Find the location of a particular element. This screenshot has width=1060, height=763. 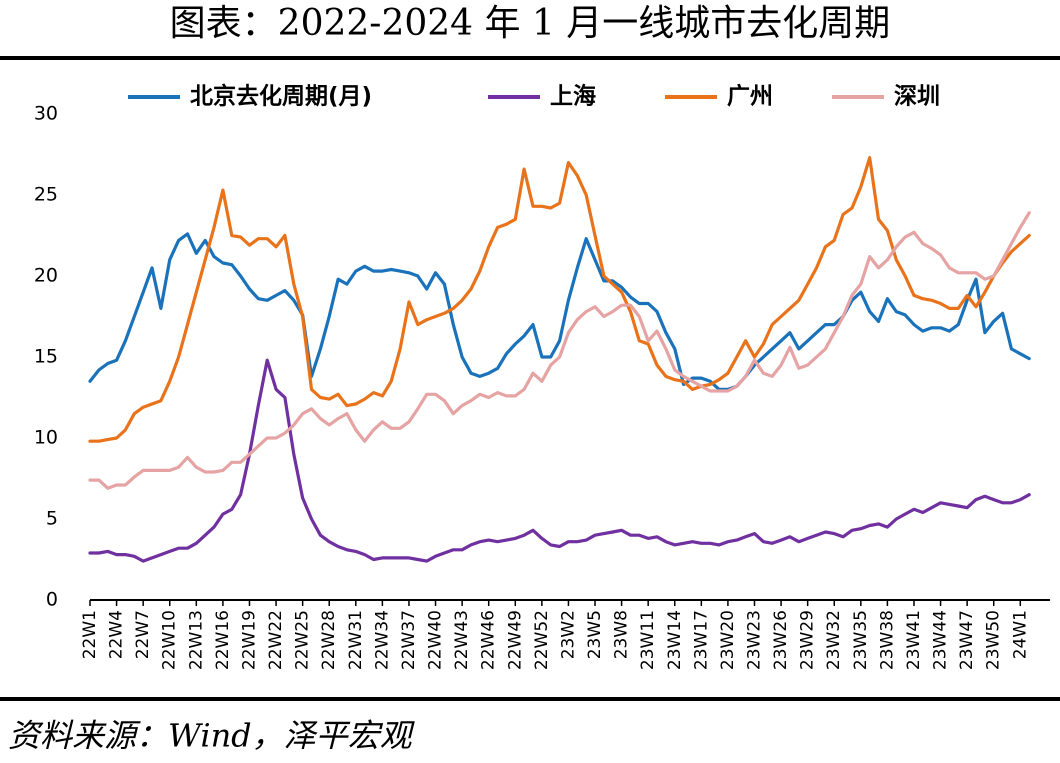

source-note: 资料来源：Wind，泽平宏观 is located at coordinates (212, 736).